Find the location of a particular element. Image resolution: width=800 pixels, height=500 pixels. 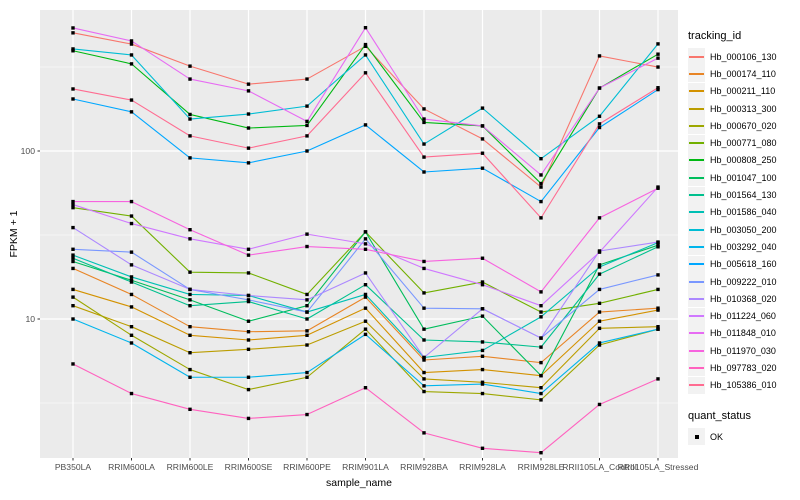

legend-label: Hb_000106_130 is located at coordinates (743, 56).